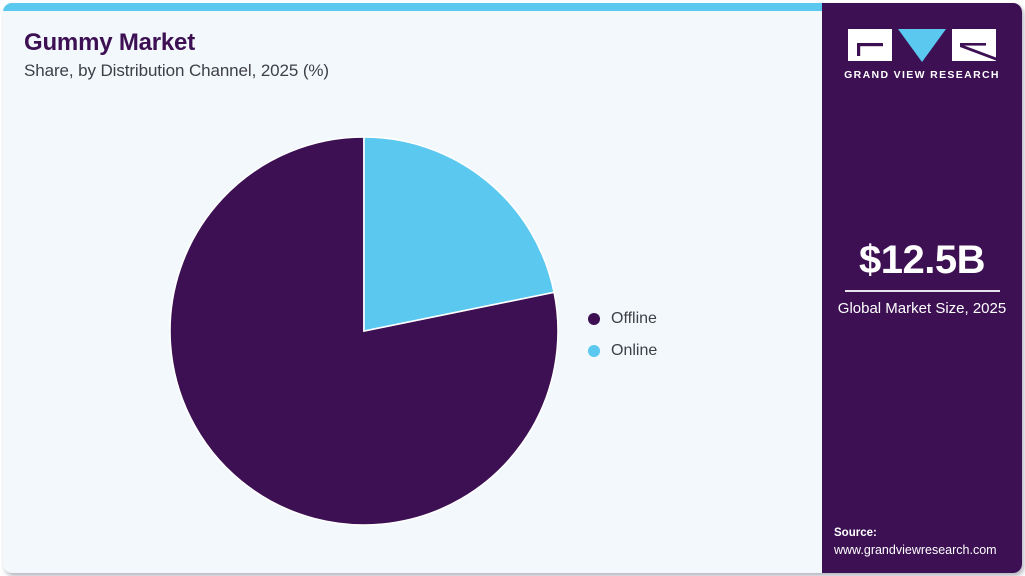 This screenshot has height=576, width=1025. Describe the element at coordinates (594, 351) in the screenshot. I see `legend-swatch-online-icon` at that location.